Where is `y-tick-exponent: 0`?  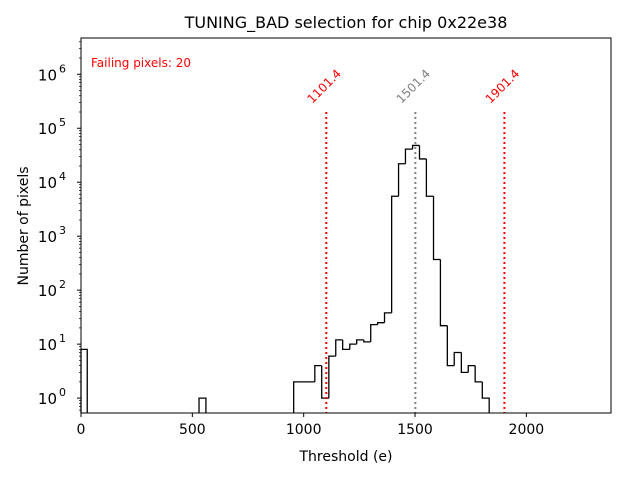 y-tick-exponent: 0 is located at coordinates (62, 392).